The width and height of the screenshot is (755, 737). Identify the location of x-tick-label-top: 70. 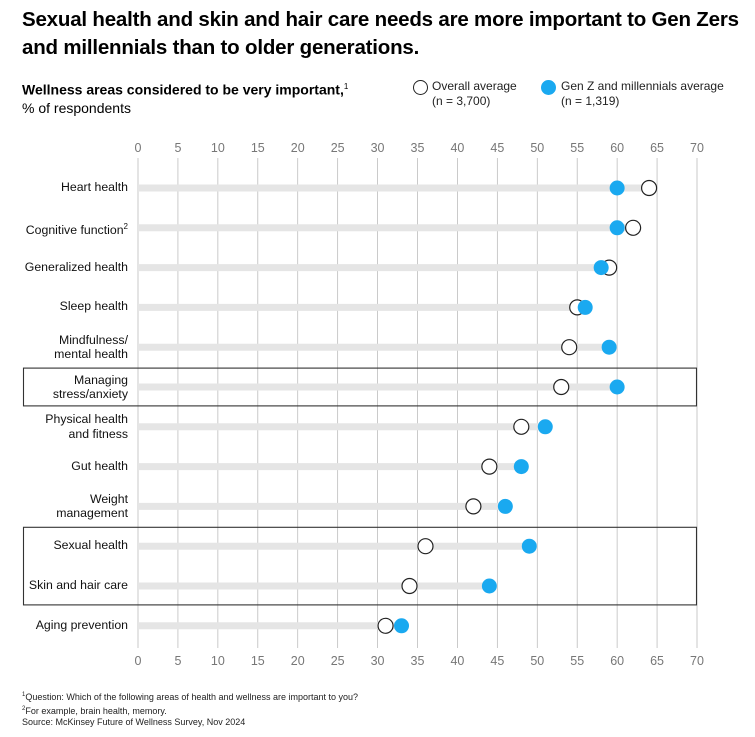
(697, 148).